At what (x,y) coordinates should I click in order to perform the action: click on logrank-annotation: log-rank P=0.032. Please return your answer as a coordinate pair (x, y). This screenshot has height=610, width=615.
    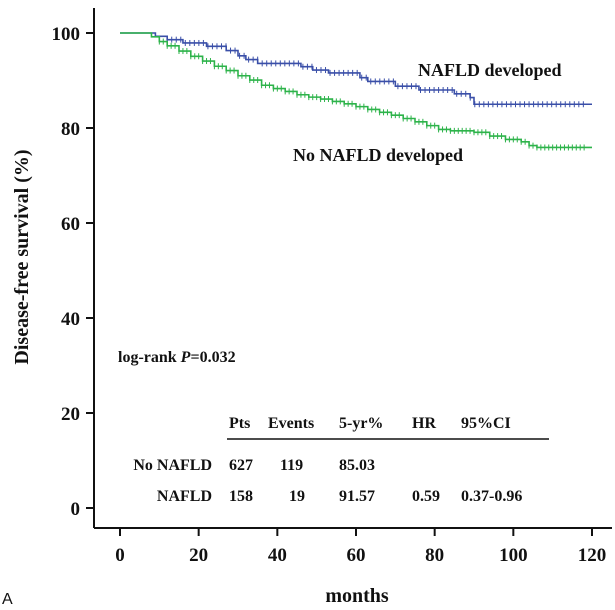
    Looking at the image, I should click on (177, 357).